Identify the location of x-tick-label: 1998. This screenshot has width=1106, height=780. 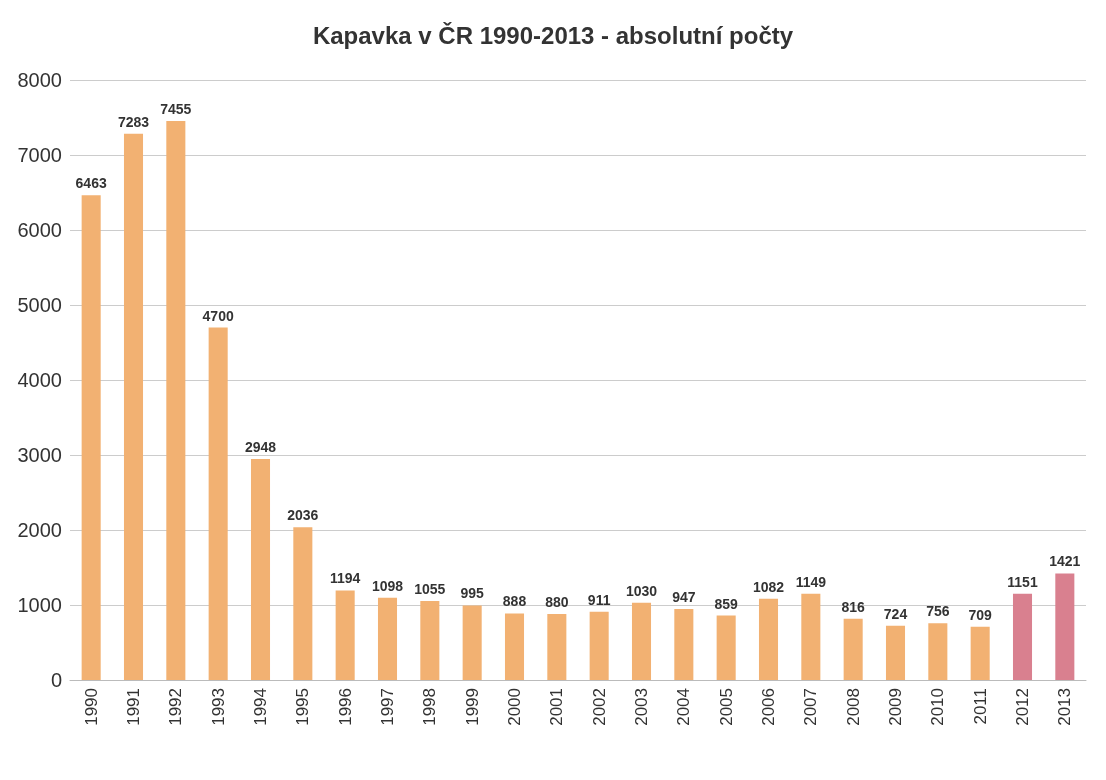
(430, 707).